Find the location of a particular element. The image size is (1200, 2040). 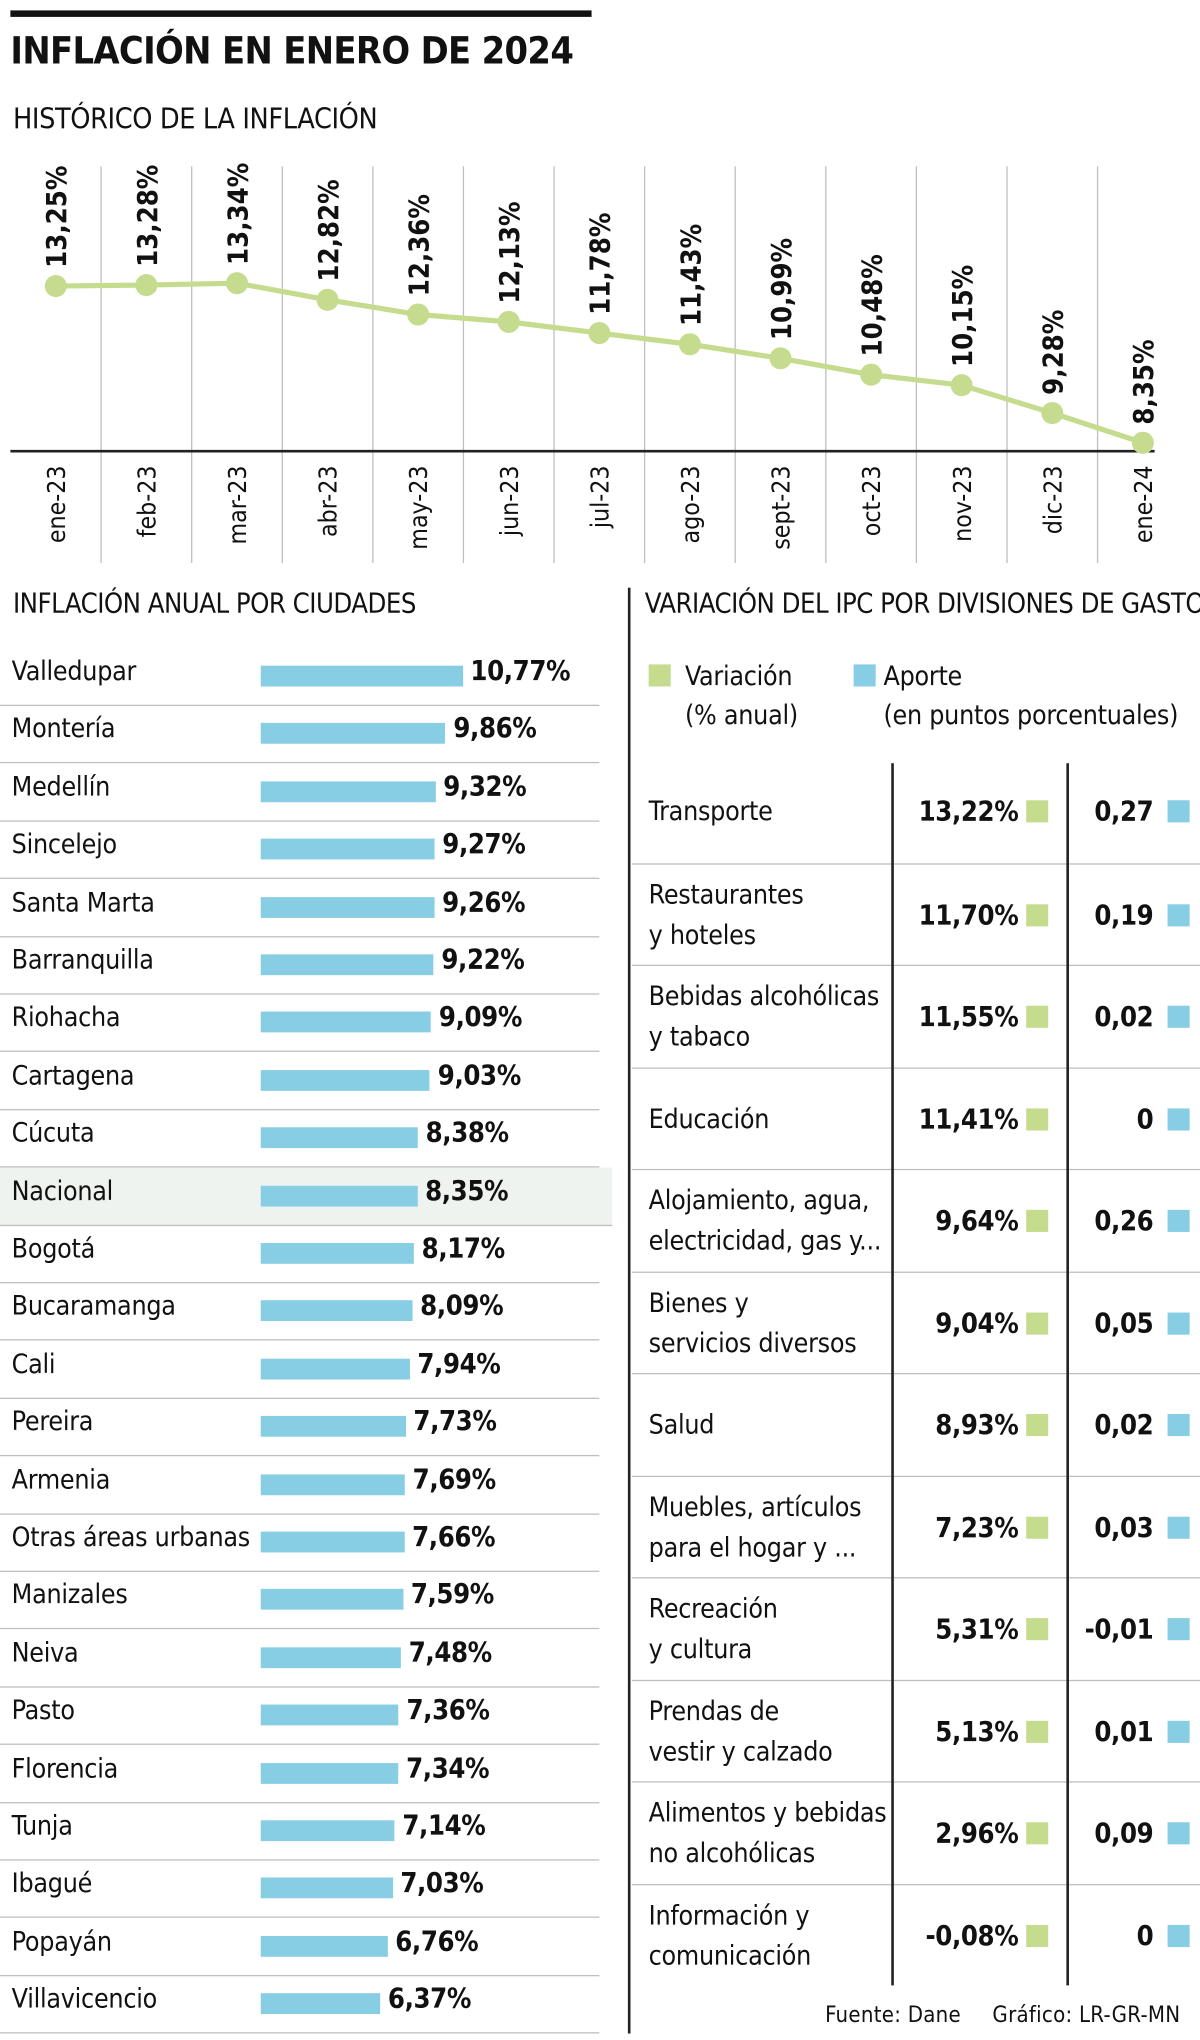

section-divider is located at coordinates (629, 1310).